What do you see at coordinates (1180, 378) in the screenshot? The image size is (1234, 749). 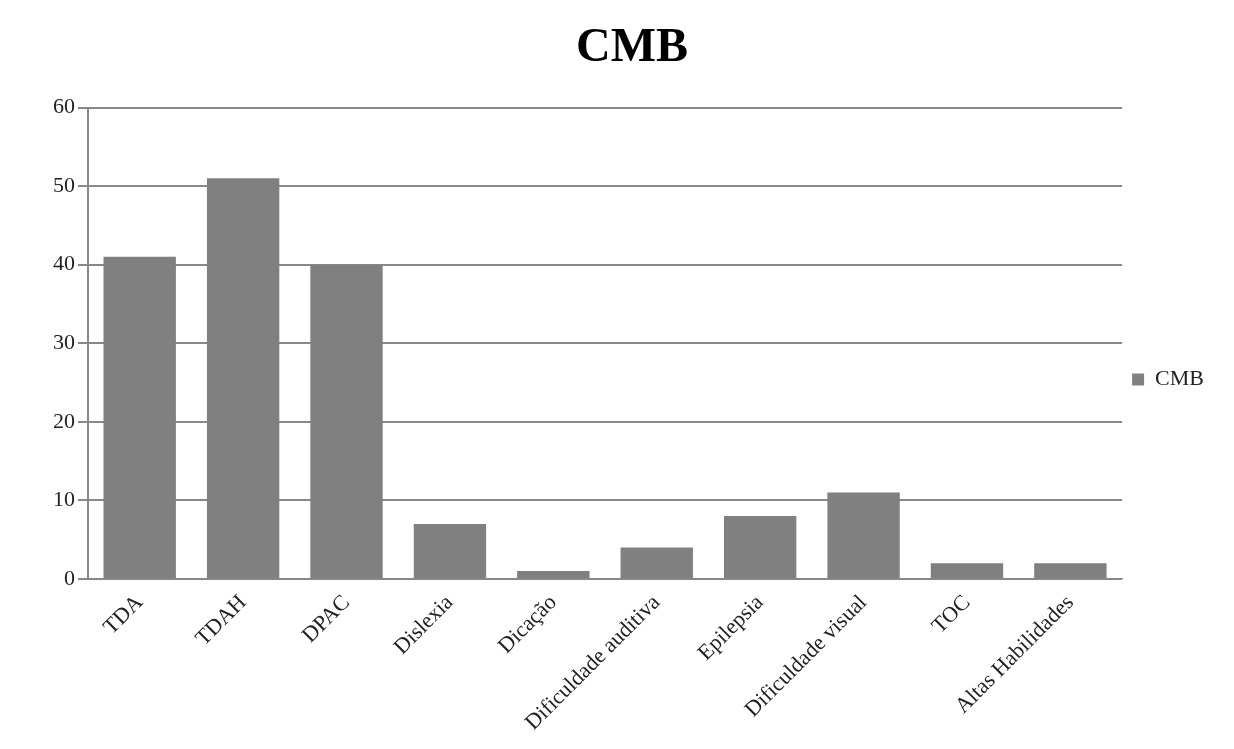 I see `legend-label: CMB` at bounding box center [1180, 378].